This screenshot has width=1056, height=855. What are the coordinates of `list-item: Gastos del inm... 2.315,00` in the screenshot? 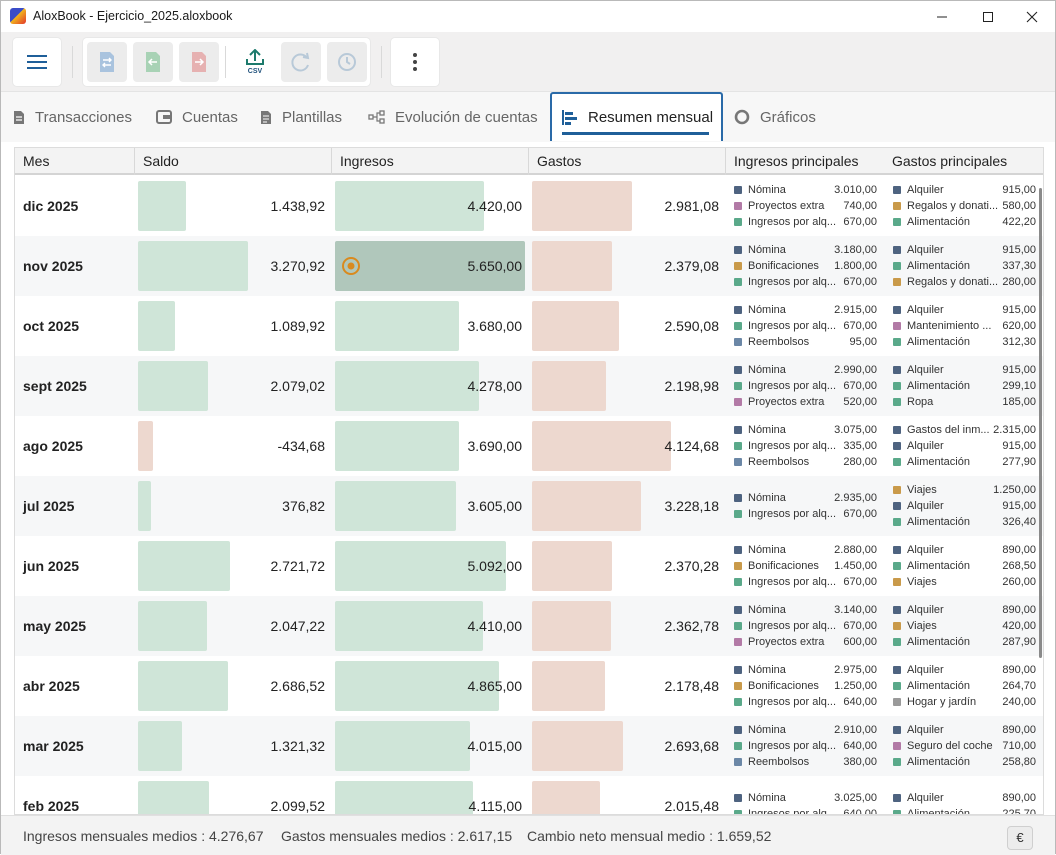 It's located at (964, 430).